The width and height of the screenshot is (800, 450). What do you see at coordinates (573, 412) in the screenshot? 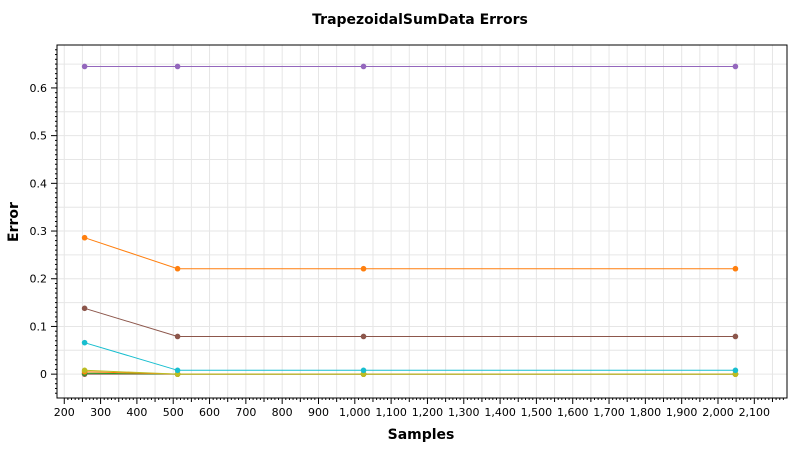
I see `x-tick-label: 1,600` at bounding box center [573, 412].